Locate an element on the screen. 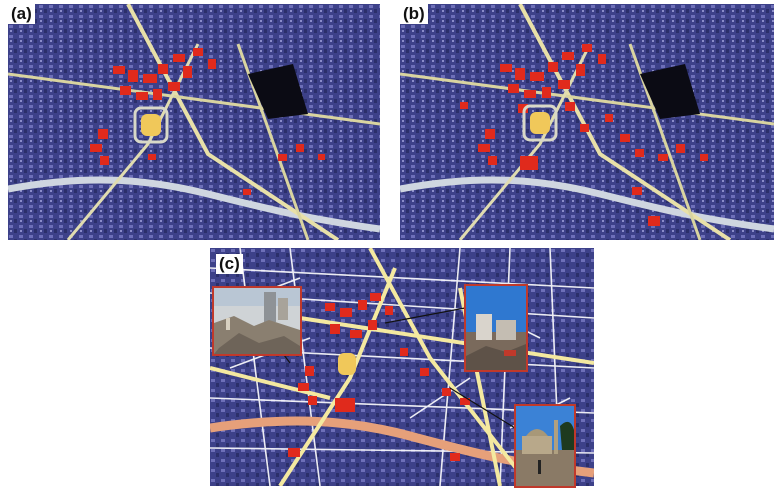 Image resolution: width=782 pixels, height=489 pixels. inset-mosque-square-photo is located at coordinates (545, 446).